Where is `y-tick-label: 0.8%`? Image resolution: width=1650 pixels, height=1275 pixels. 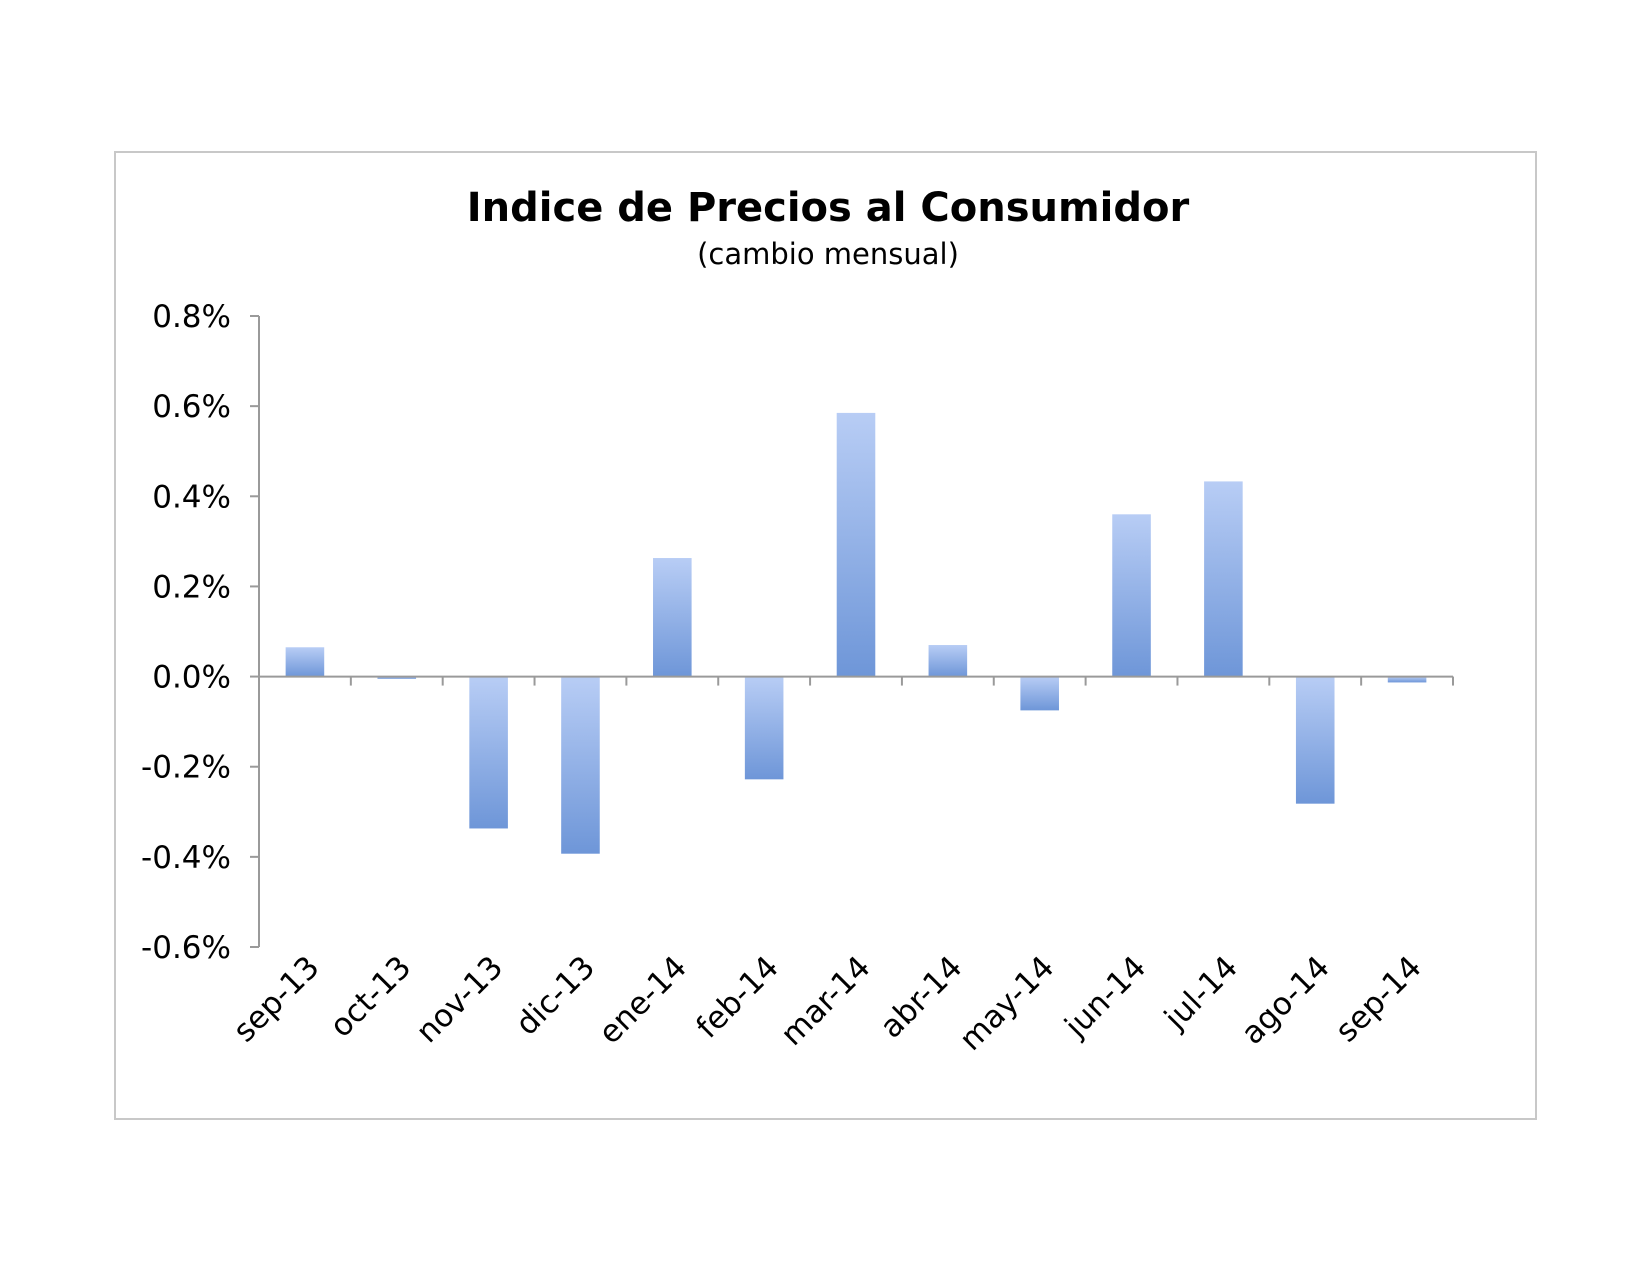 y-tick-label: 0.8% is located at coordinates (191, 317).